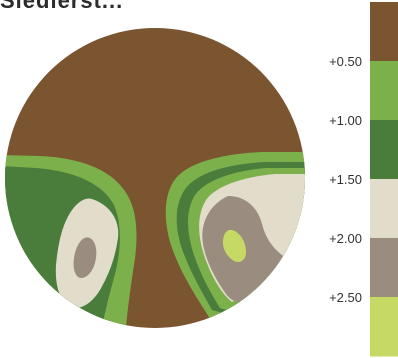  I want to click on legend-tick-label: +1.00, so click(345, 120).